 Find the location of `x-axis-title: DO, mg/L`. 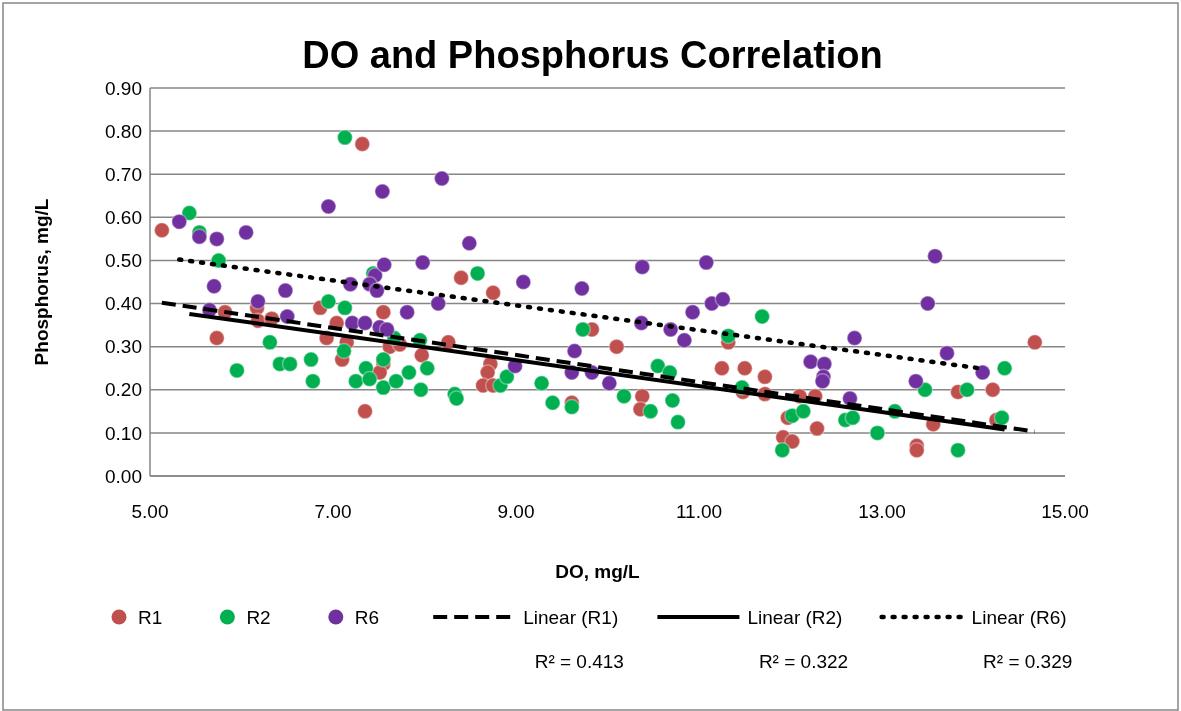

x-axis-title: DO, mg/L is located at coordinates (598, 571).